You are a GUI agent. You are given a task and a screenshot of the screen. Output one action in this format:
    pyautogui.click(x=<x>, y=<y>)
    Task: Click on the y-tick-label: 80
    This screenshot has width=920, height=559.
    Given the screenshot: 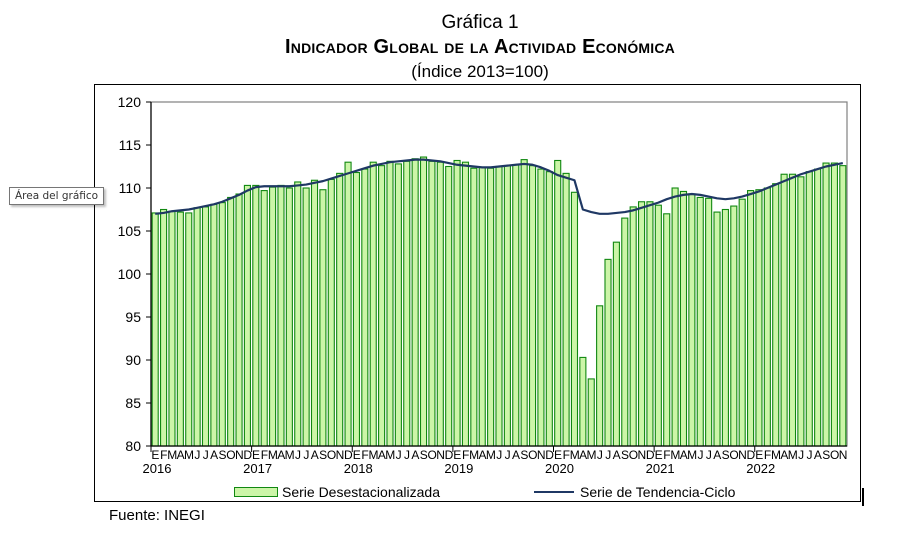 What is the action you would take?
    pyautogui.click(x=133, y=446)
    